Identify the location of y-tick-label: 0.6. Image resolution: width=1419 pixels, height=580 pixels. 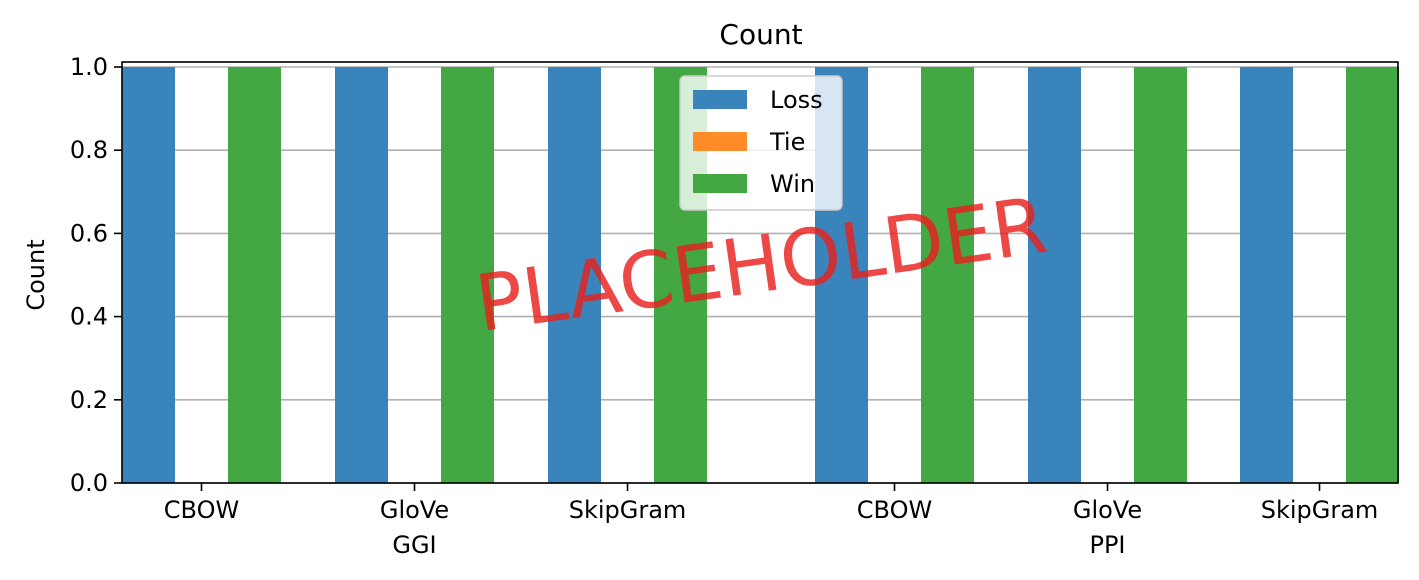
(89, 233).